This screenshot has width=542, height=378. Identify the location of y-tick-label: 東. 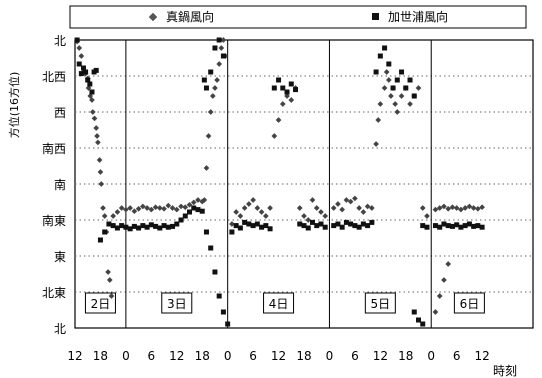
(60, 257).